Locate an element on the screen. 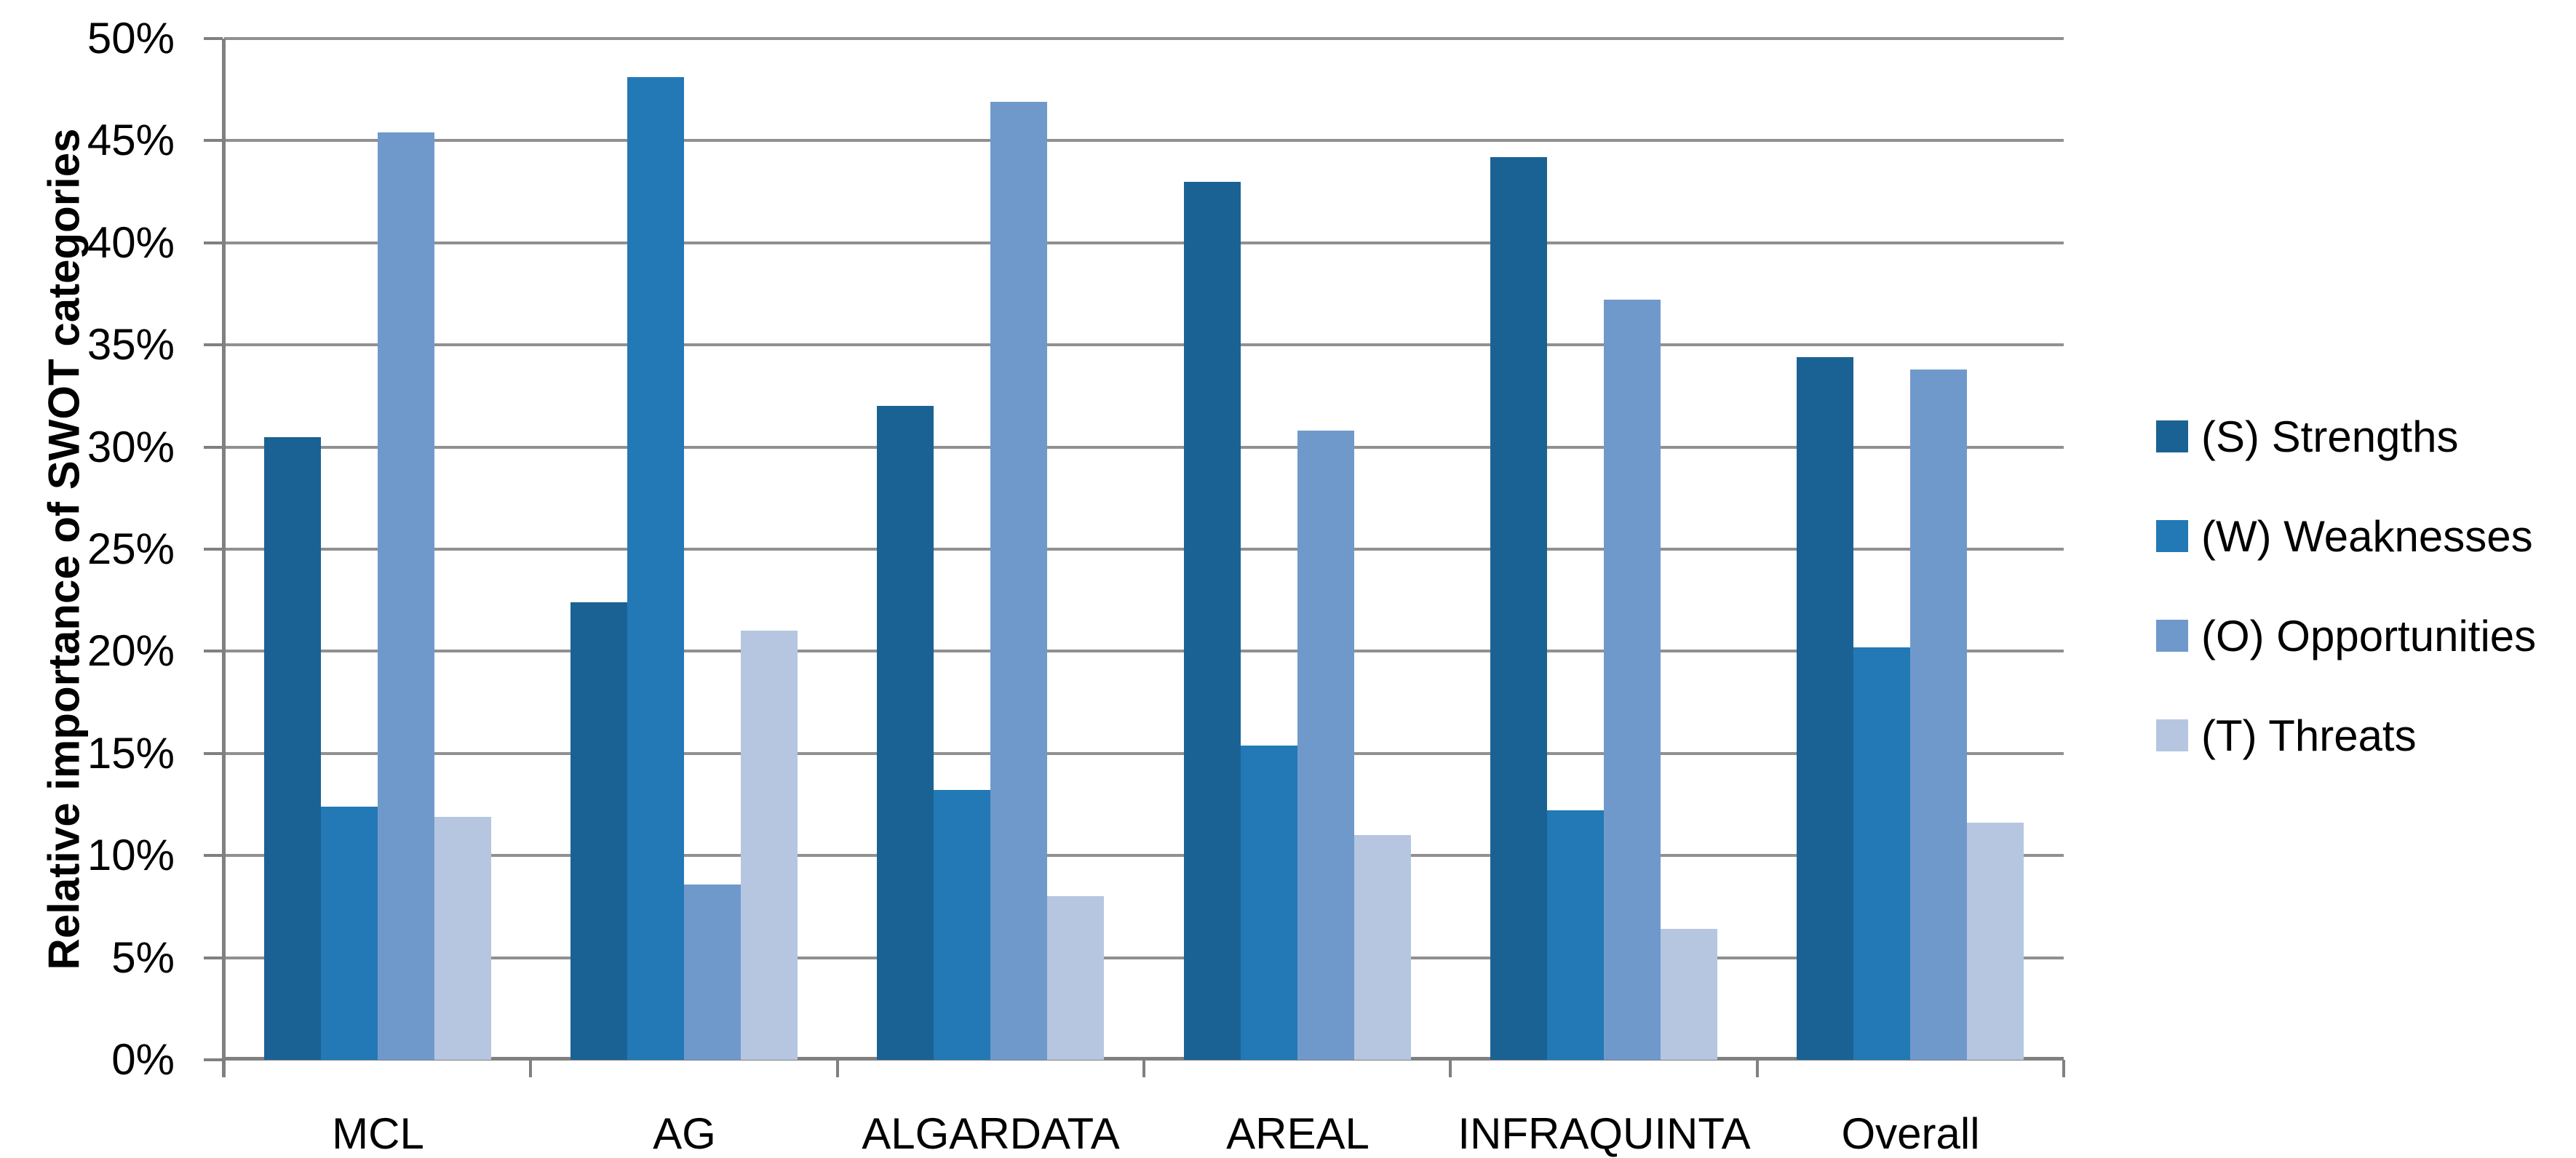  y-tick-label: 15% is located at coordinates (131, 754).